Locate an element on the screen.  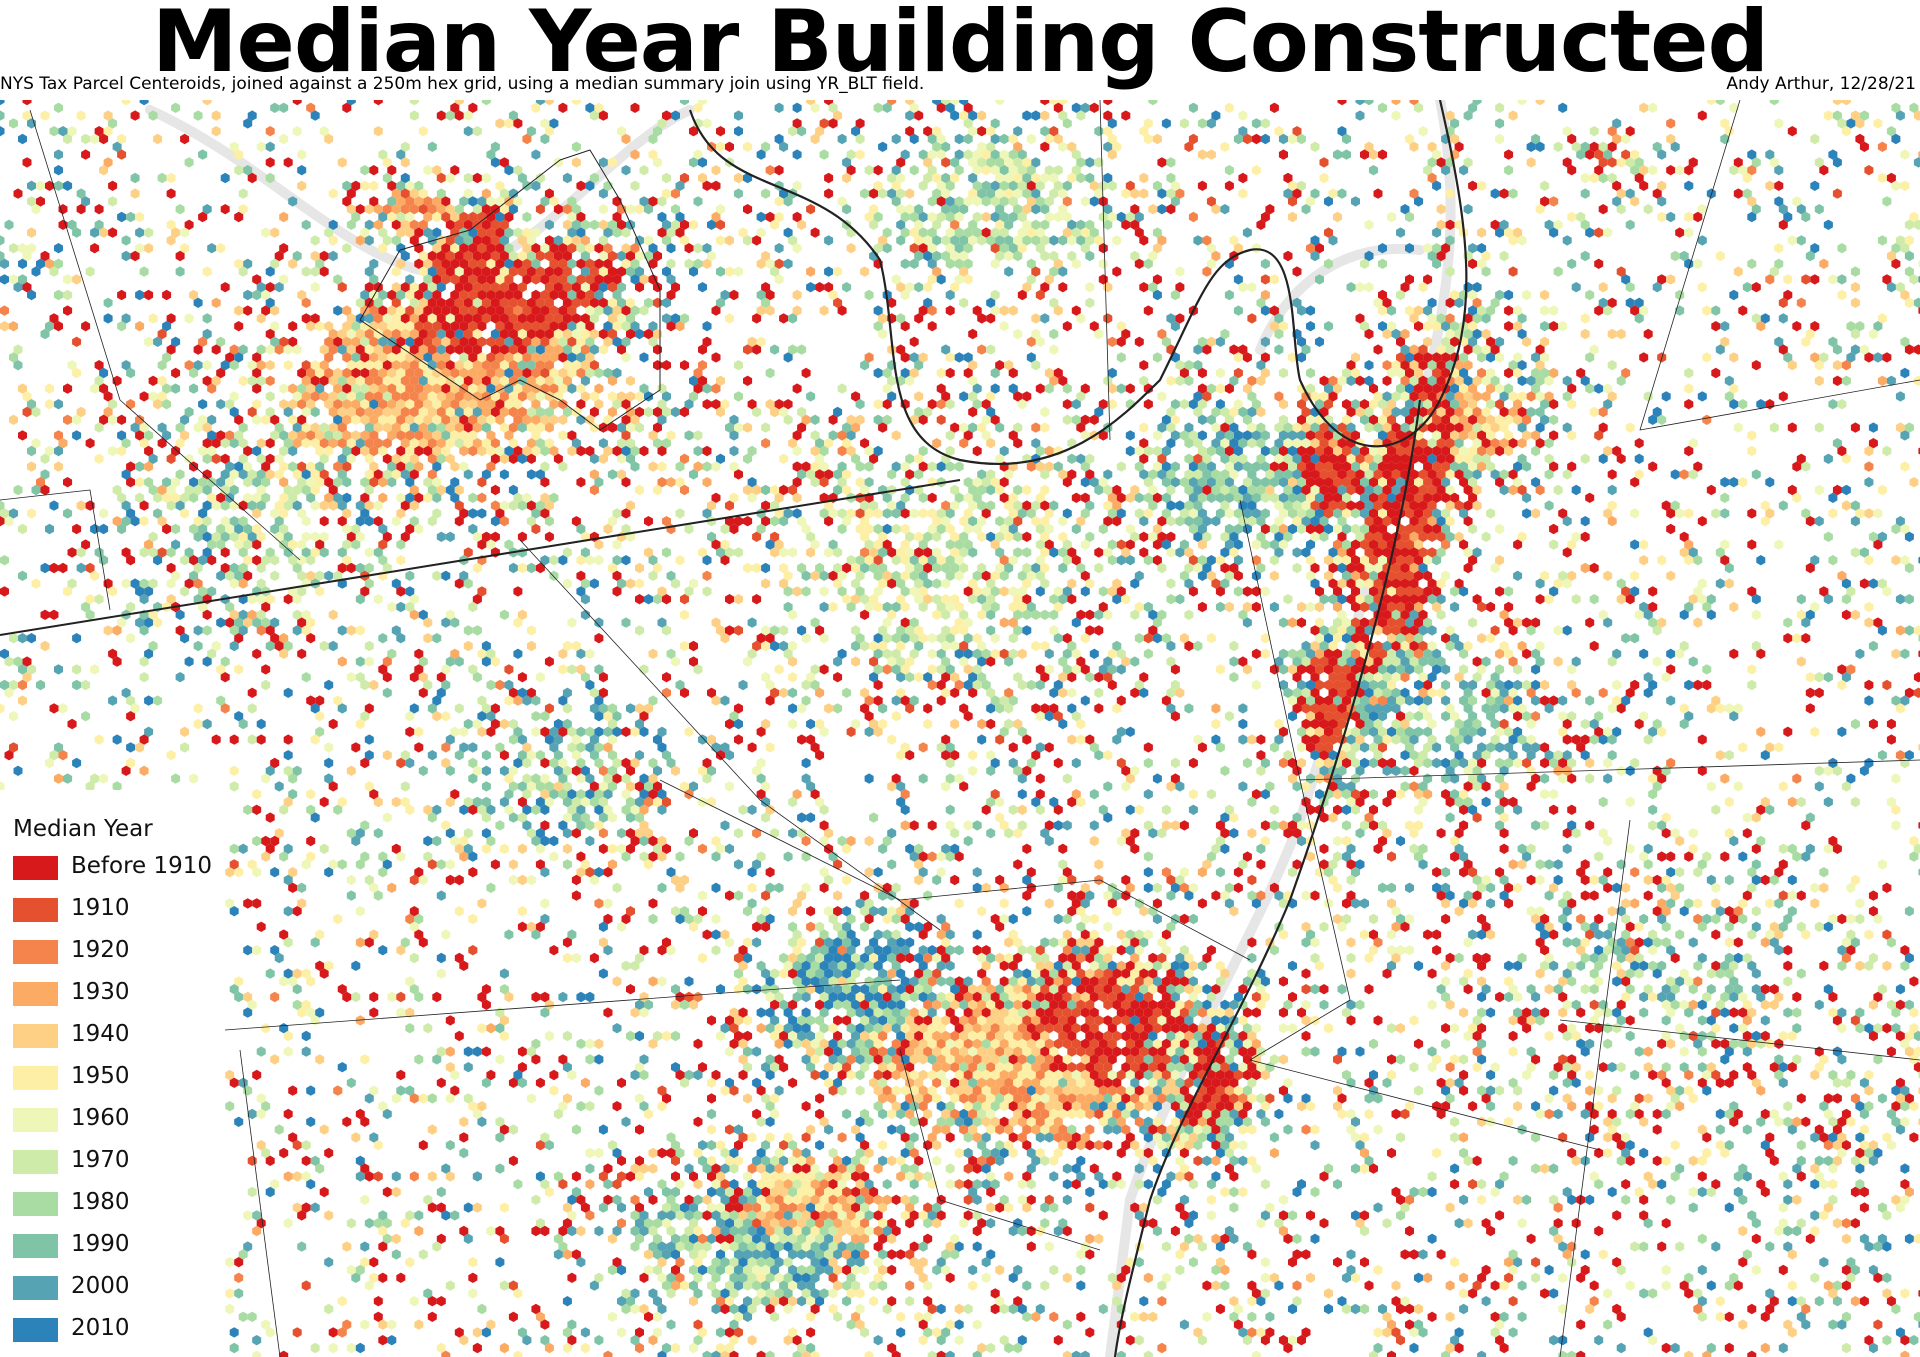
legend-label: 1950 is located at coordinates (100, 1076).